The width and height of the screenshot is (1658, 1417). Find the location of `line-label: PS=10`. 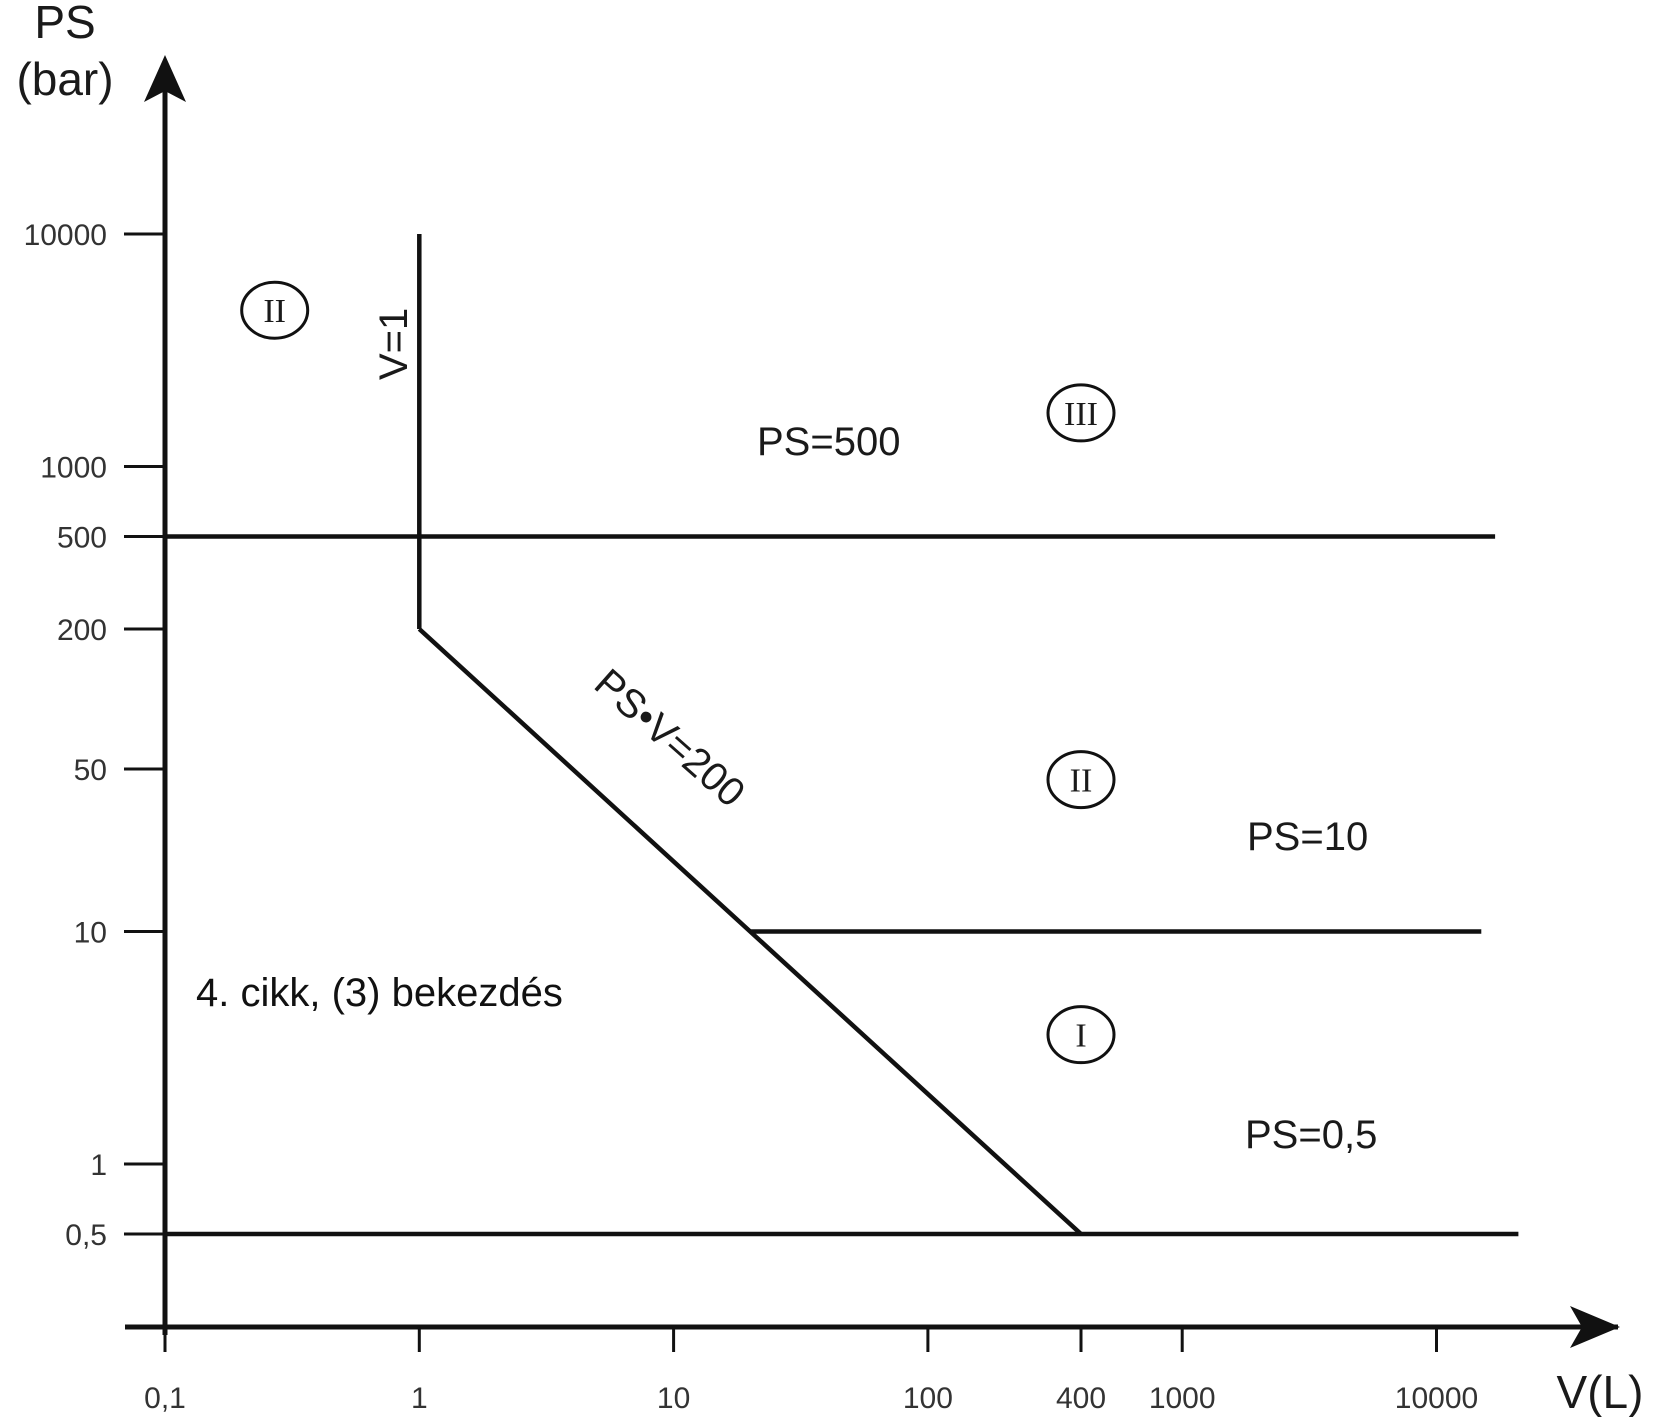

line-label: PS=10 is located at coordinates (1307, 837).